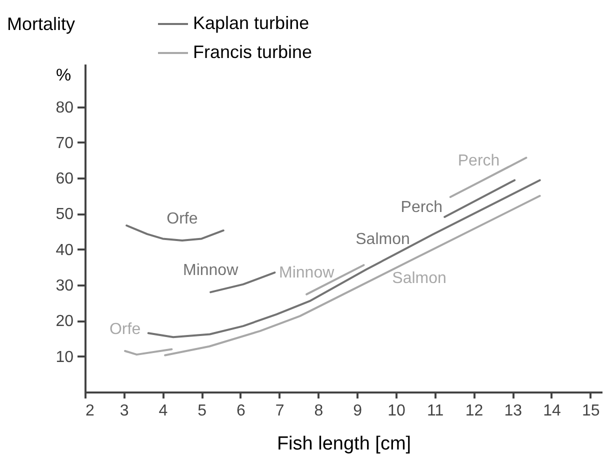  I want to click on legend-label: Kaplan turbine, so click(251, 23).